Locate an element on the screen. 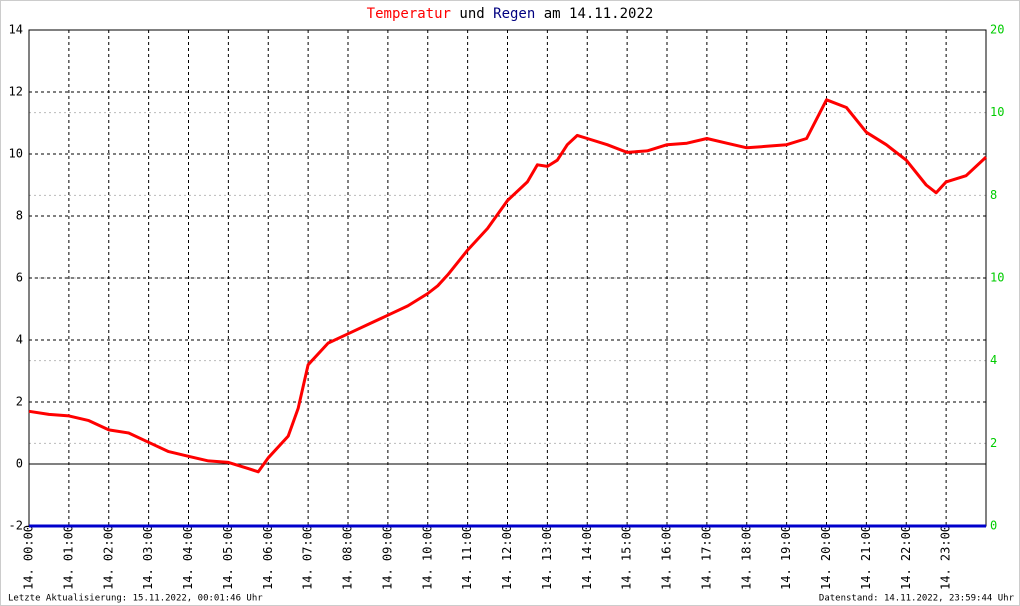  y-tick-label: 14 is located at coordinates (16, 30).